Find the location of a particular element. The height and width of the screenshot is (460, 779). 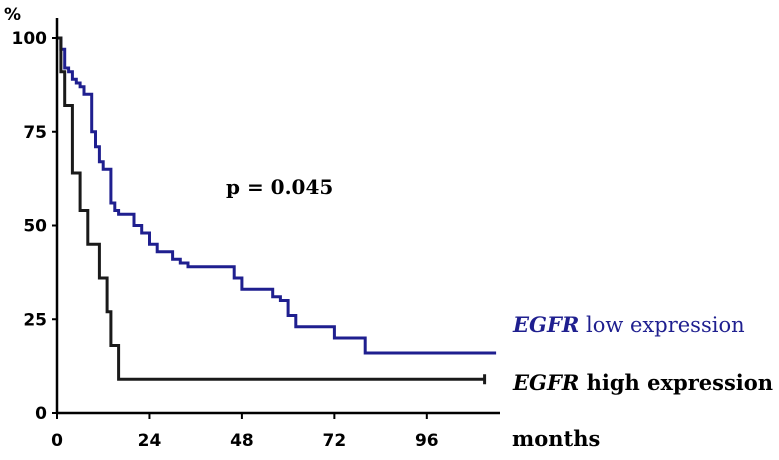

legend-low-expression: EGFR low expression is located at coordinates (628, 324).